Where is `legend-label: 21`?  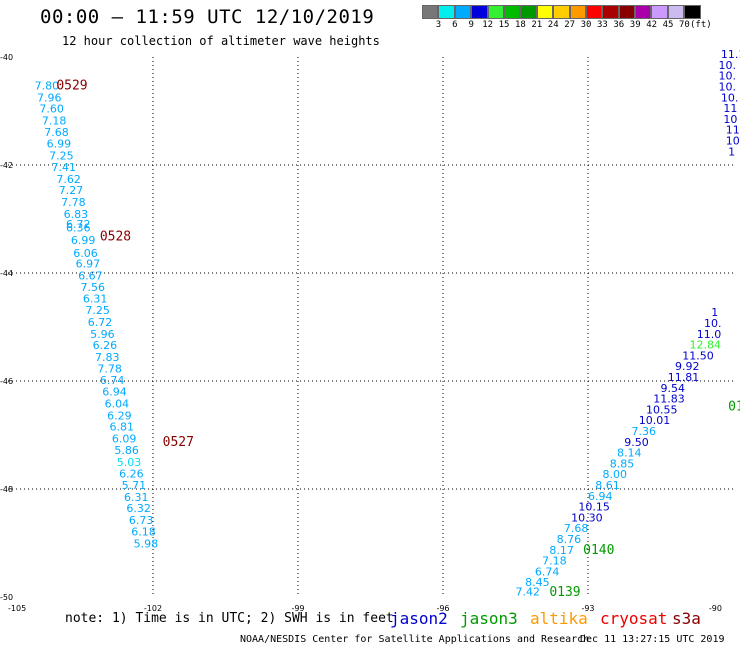 legend-label: 21 is located at coordinates (537, 25).